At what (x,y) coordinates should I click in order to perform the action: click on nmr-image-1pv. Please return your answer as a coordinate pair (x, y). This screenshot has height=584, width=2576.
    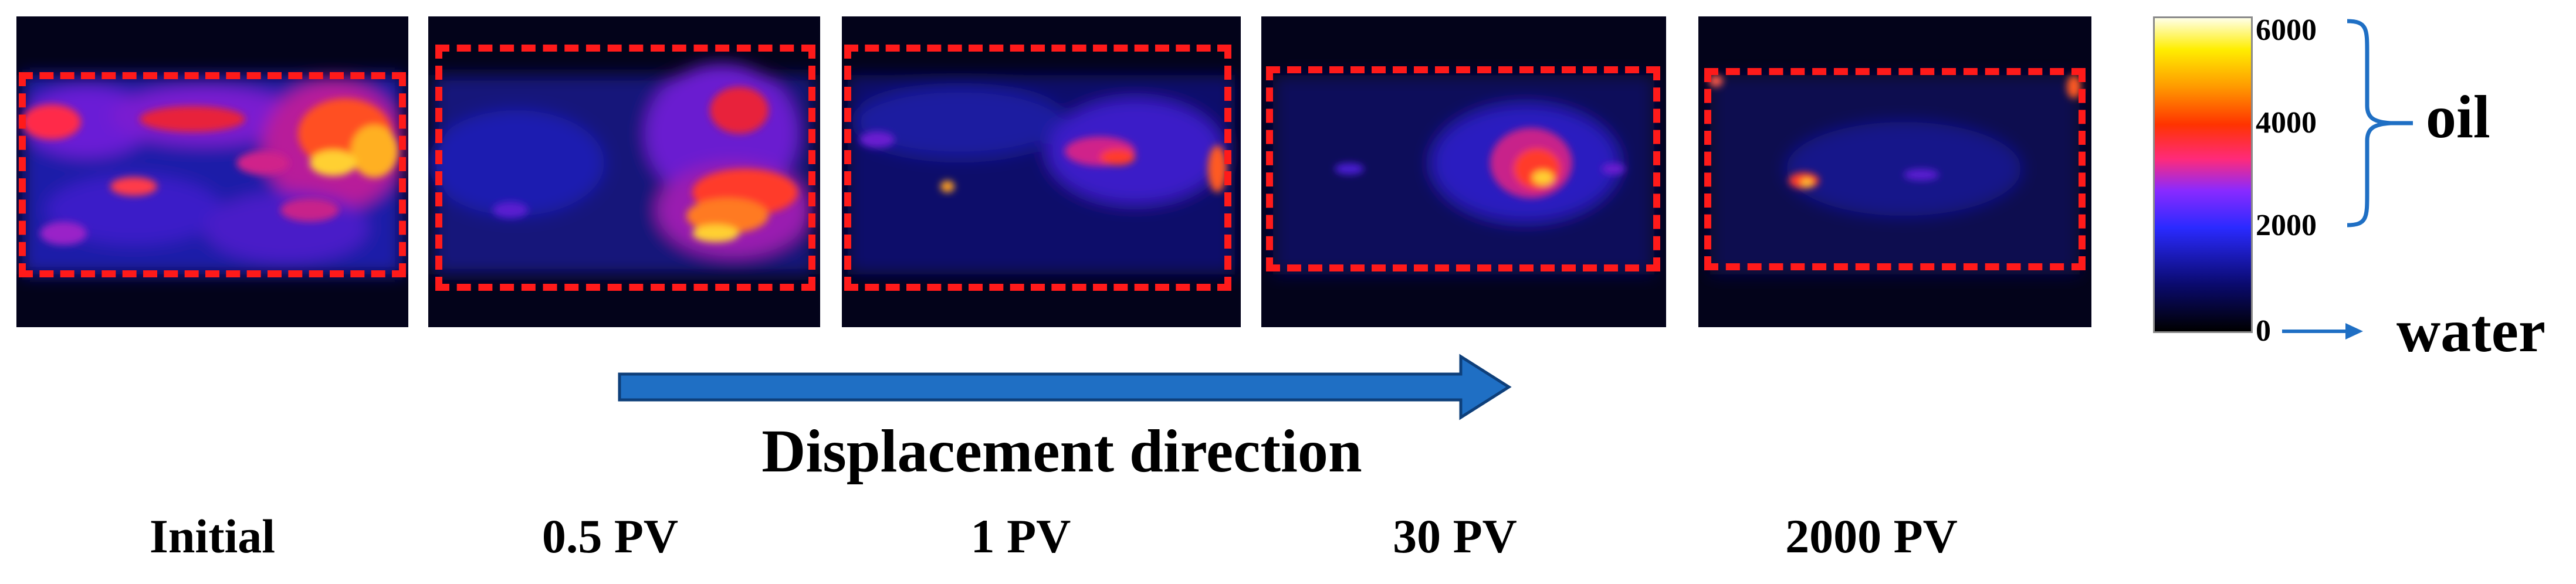
    Looking at the image, I should click on (1041, 171).